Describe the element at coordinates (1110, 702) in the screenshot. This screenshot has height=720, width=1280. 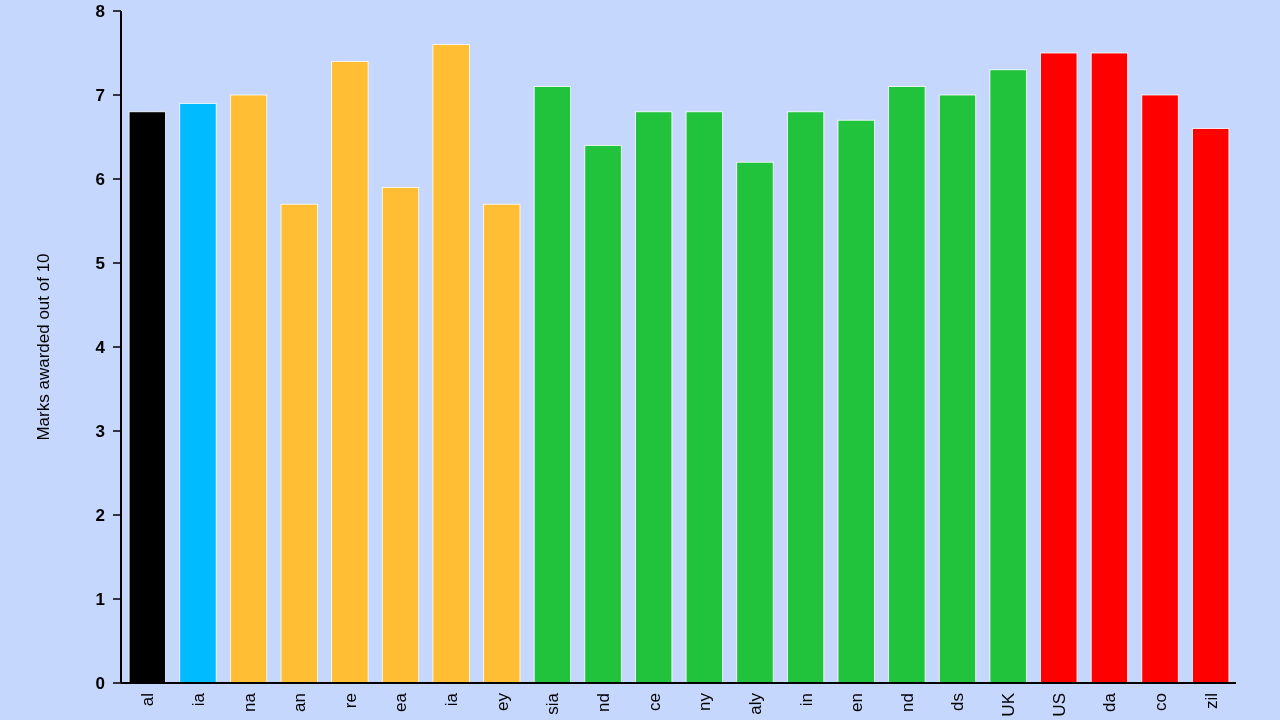
I see `x-tick-label: da` at that location.